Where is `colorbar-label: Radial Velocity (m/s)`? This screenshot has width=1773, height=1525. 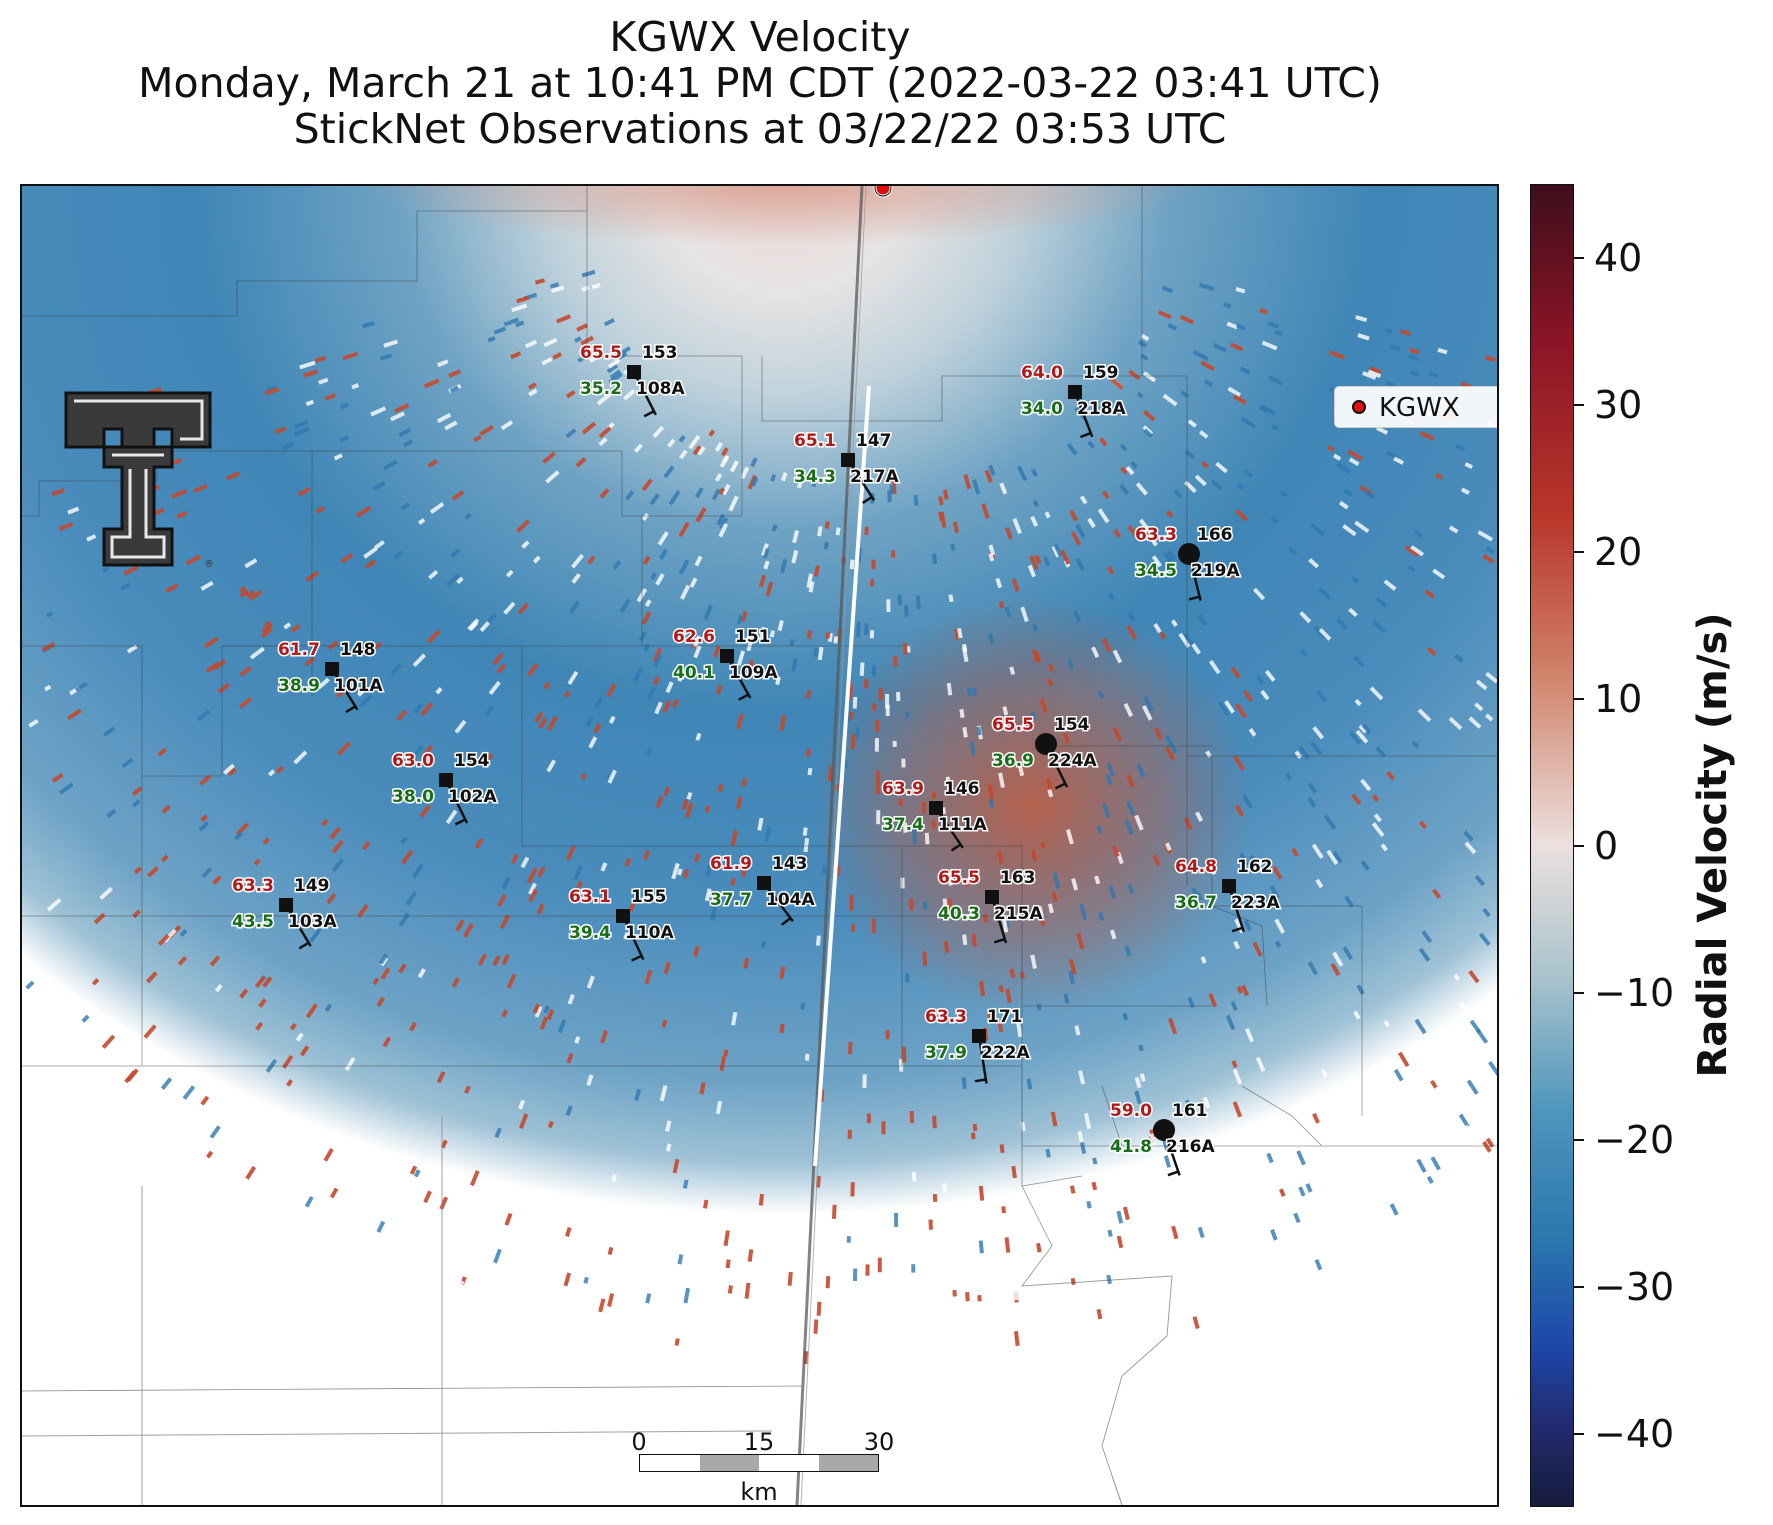
colorbar-label: Radial Velocity (m/s) is located at coordinates (1713, 845).